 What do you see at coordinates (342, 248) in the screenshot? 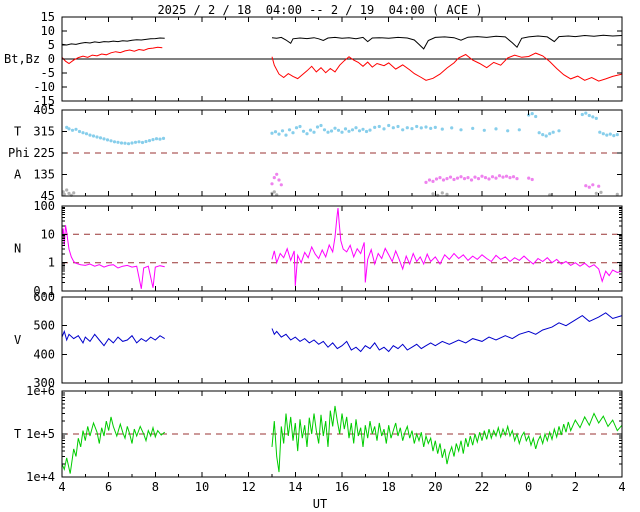
I see `panel-border` at bounding box center [342, 248].